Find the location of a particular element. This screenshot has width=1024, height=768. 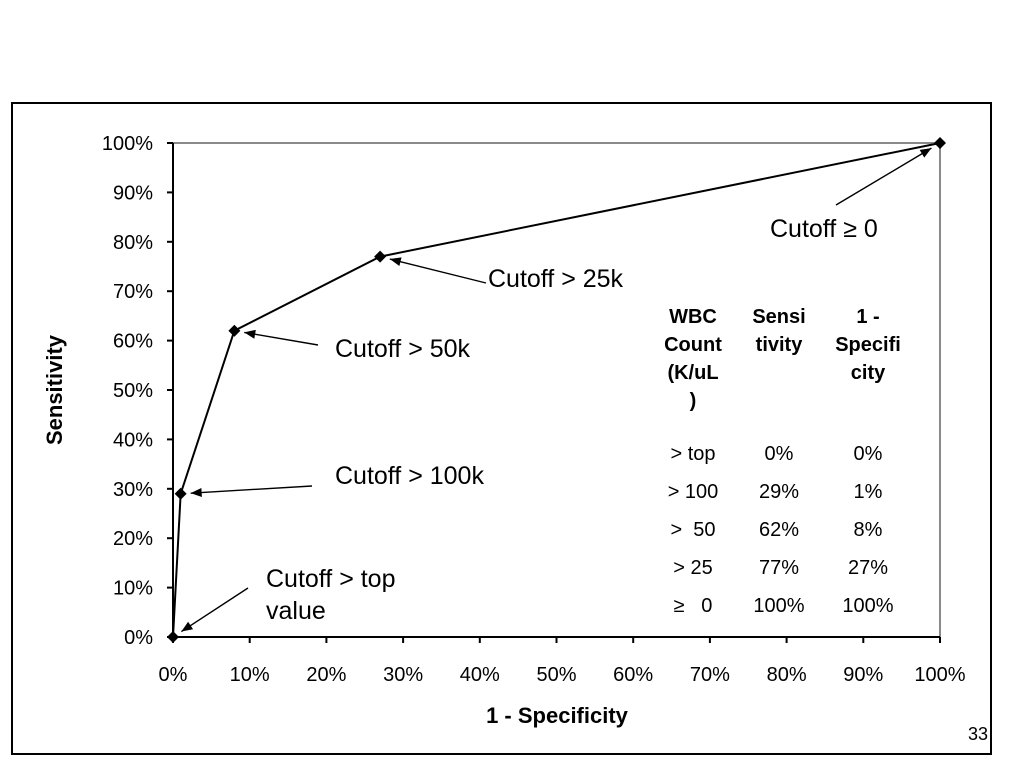

x-axis-title: 1 - Specificity is located at coordinates (557, 715).